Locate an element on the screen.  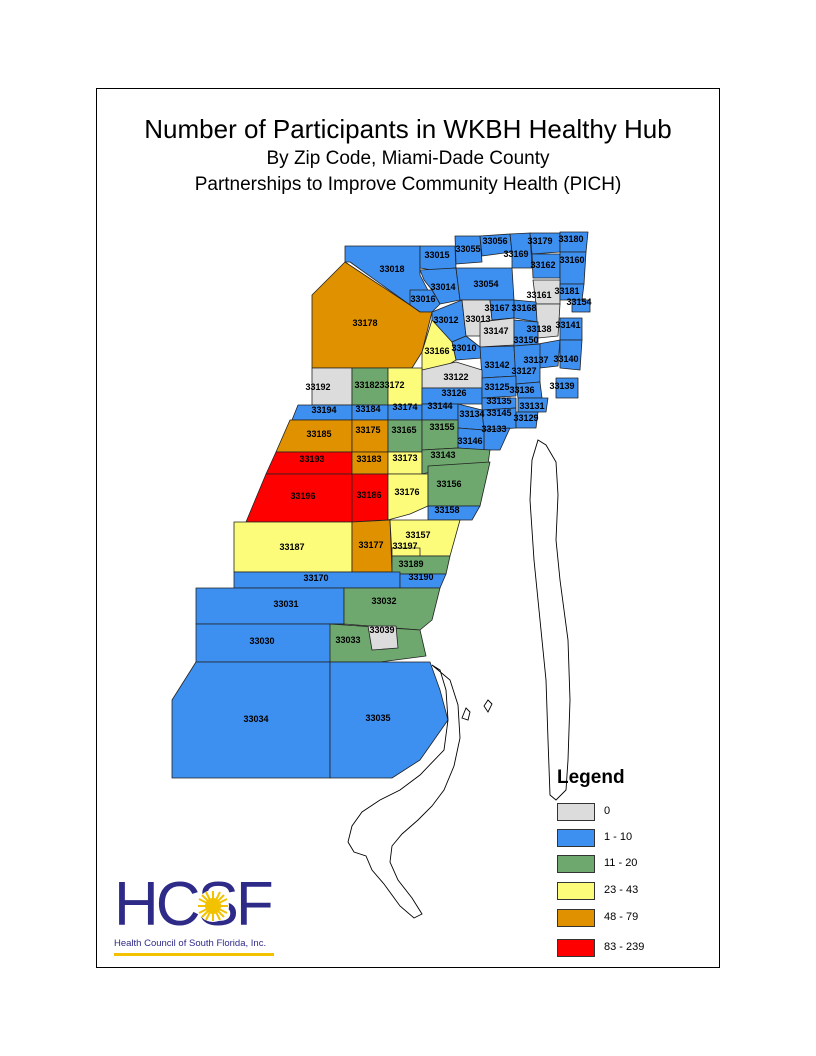
zip-label-33167: 33167 is located at coordinates (496, 308).